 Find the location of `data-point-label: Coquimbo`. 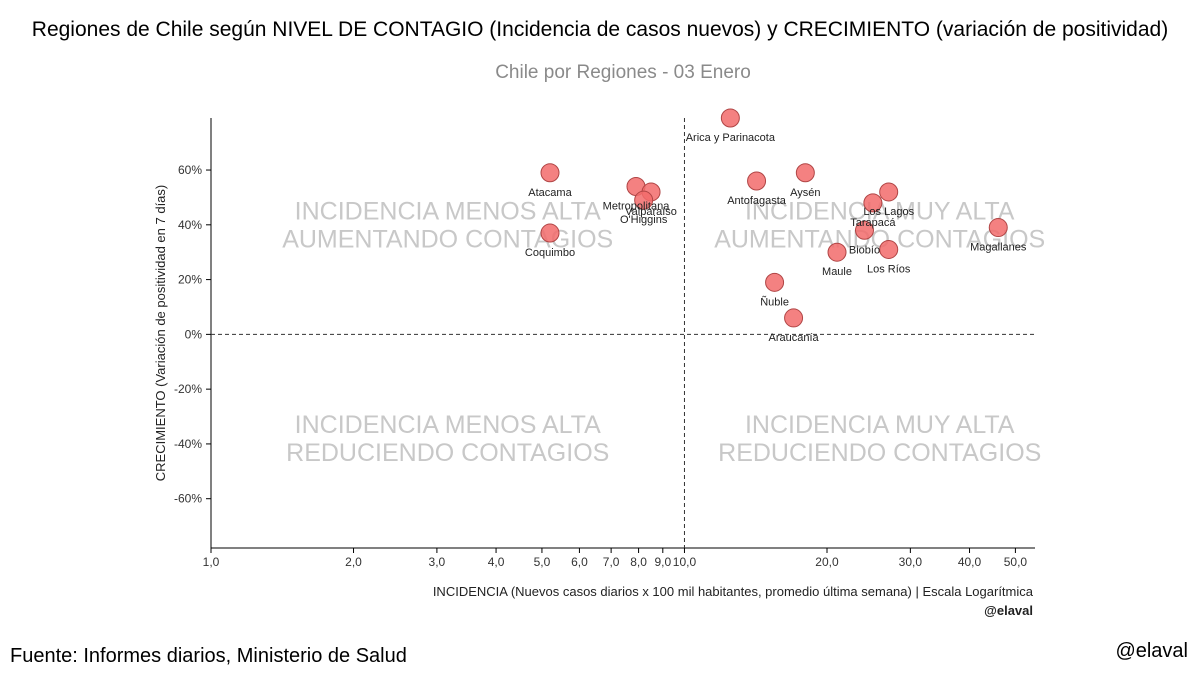

data-point-label: Coquimbo is located at coordinates (550, 253).